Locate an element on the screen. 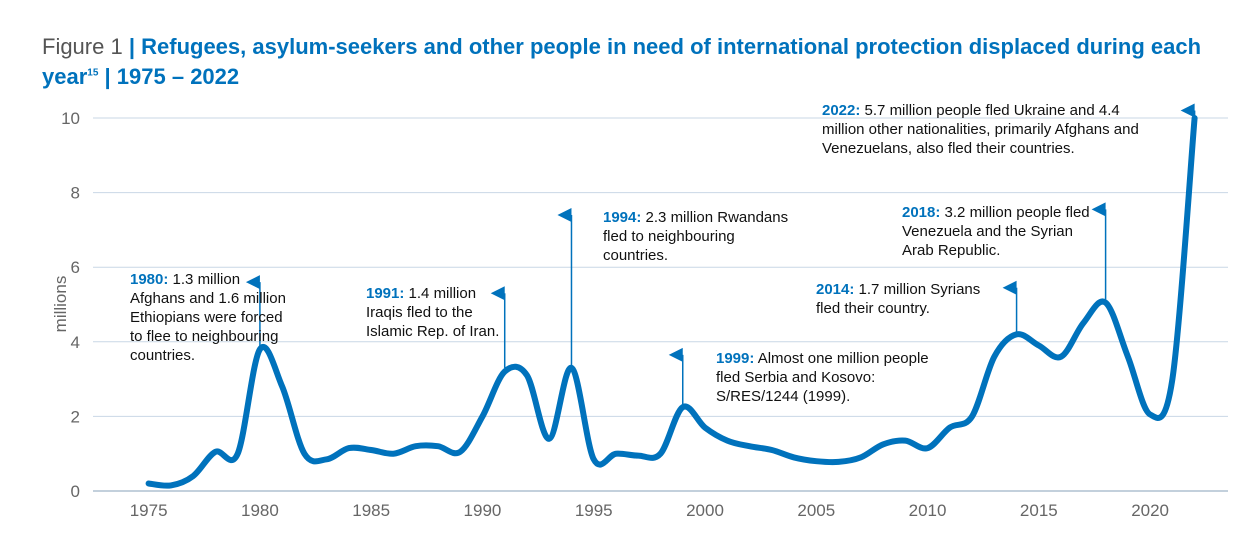 The image size is (1252, 551). y-tick-0: 0 is located at coordinates (75, 491).